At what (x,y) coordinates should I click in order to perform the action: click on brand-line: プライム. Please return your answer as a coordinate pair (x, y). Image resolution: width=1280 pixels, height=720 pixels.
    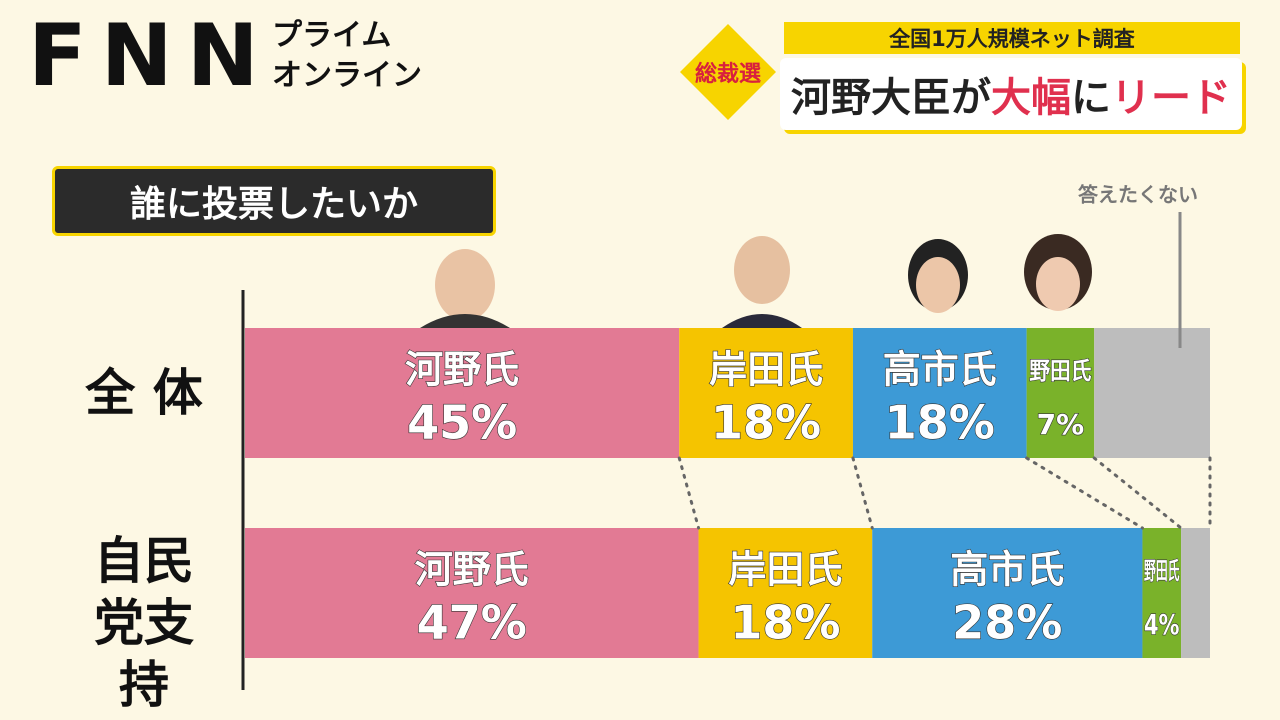
    Looking at the image, I should click on (332, 35).